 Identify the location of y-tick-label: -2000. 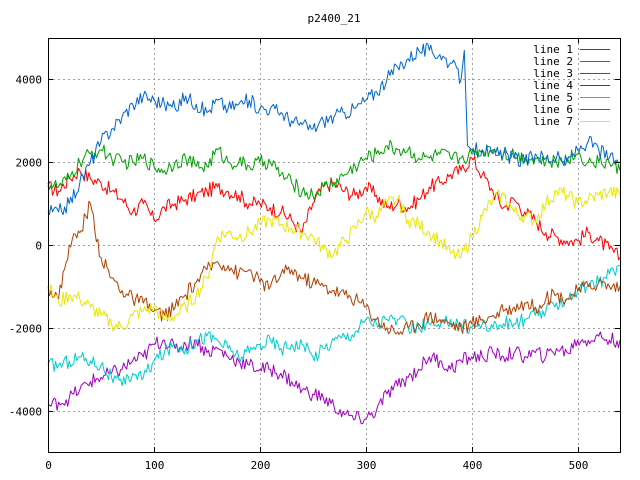
(25, 329).